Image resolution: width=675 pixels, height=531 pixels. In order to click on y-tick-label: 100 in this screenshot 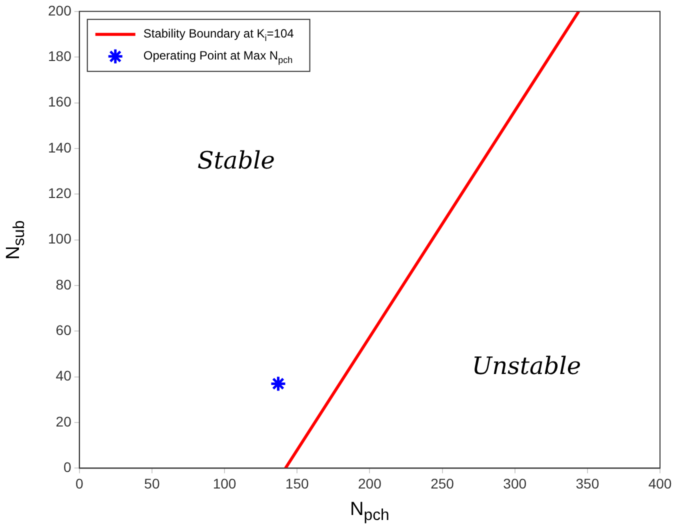, I will do `click(60, 238)`.